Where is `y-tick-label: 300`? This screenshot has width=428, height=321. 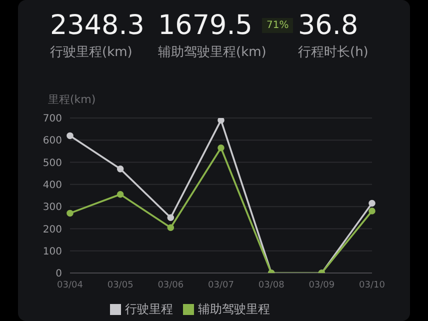
y-tick-label: 300 is located at coordinates (52, 208).